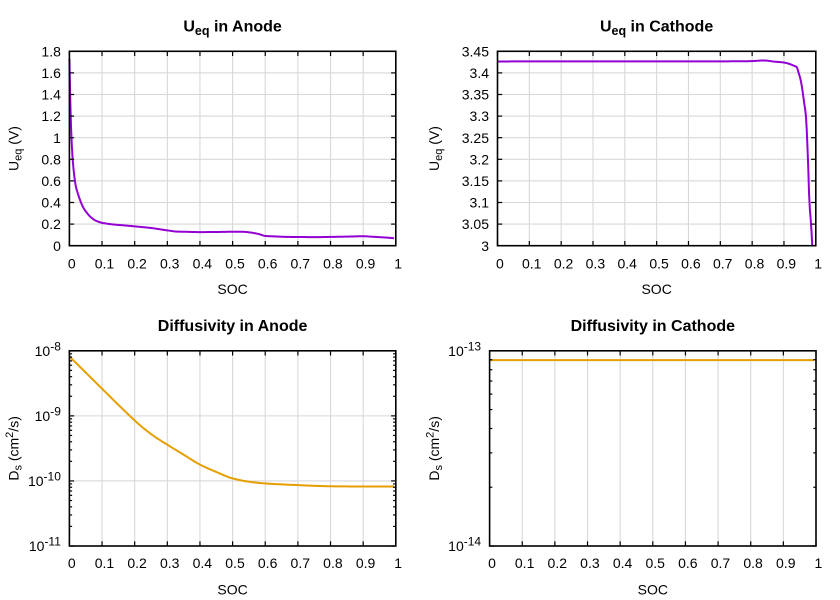  Describe the element at coordinates (475, 51) in the screenshot. I see `svg-text: 3.45` at that location.